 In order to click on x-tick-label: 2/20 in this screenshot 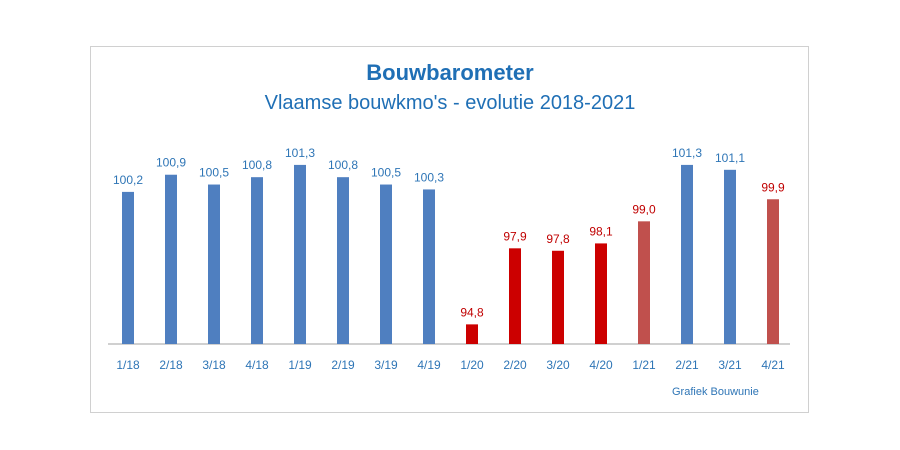, I will do `click(515, 365)`.